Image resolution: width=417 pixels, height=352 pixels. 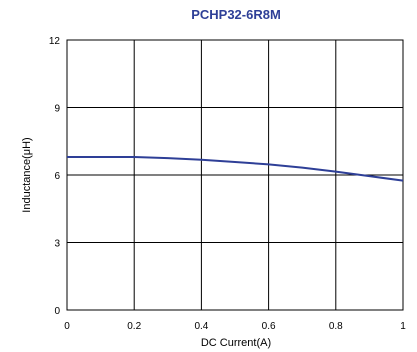 I want to click on x-tick-label: 0.8, so click(x=336, y=326).